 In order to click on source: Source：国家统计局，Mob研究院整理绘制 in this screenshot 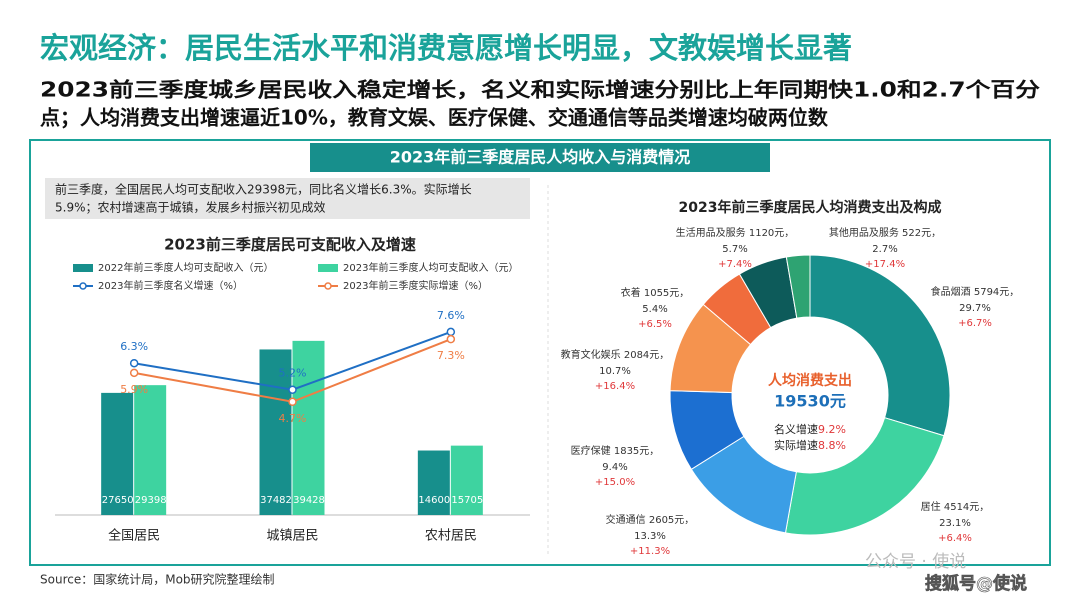, I will do `click(157, 579)`.